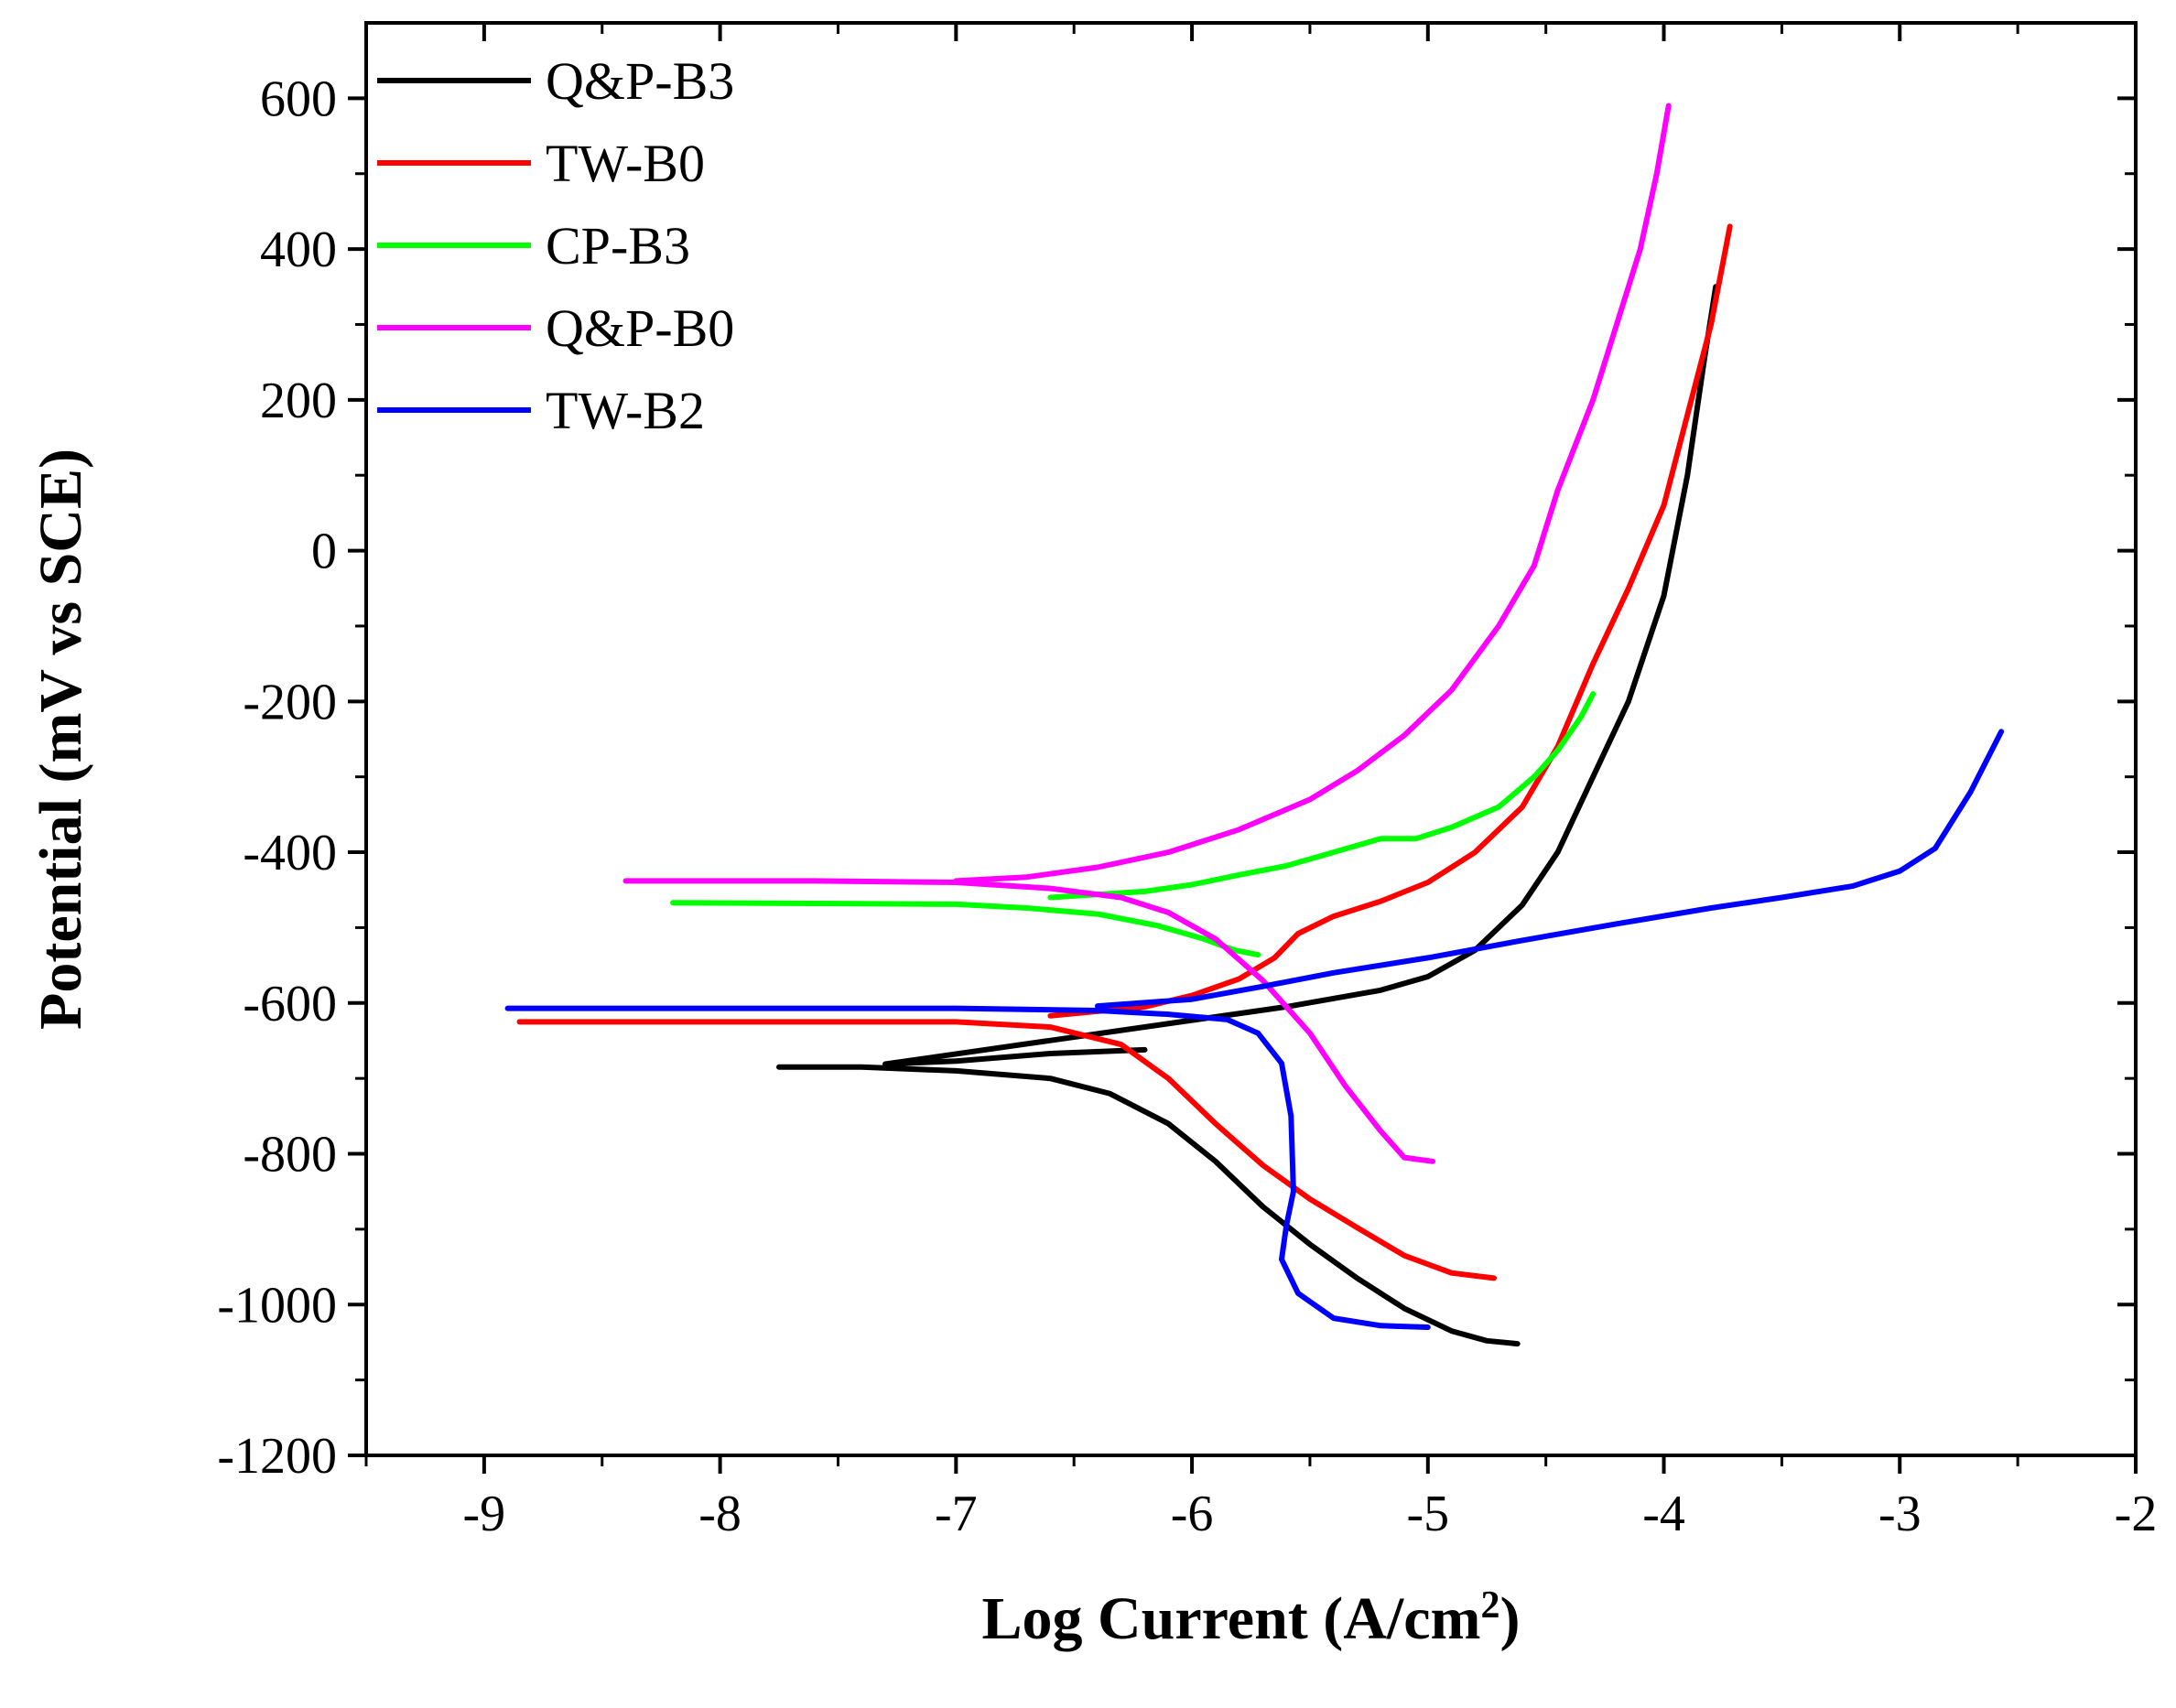  Describe the element at coordinates (956, 1514) in the screenshot. I see `x-tick-label: -7` at that location.